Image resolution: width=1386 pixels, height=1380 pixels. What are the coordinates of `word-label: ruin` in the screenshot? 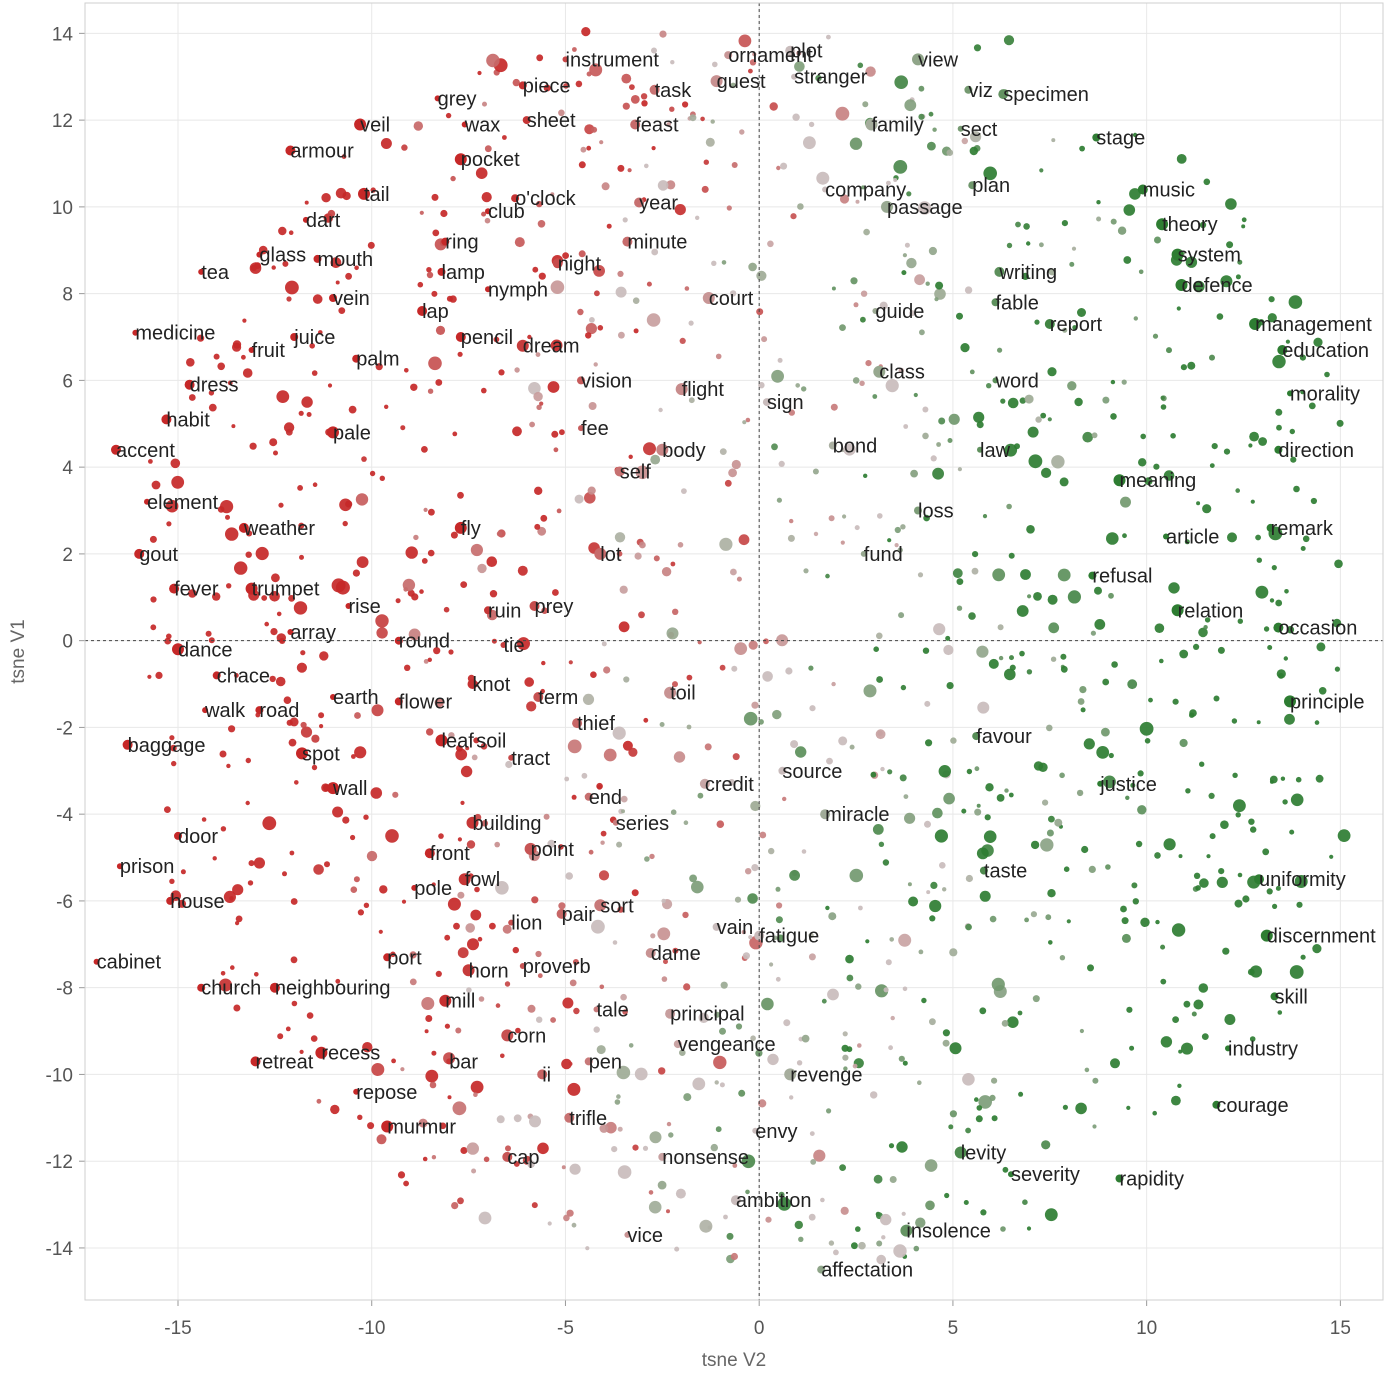 It's located at (504, 611).